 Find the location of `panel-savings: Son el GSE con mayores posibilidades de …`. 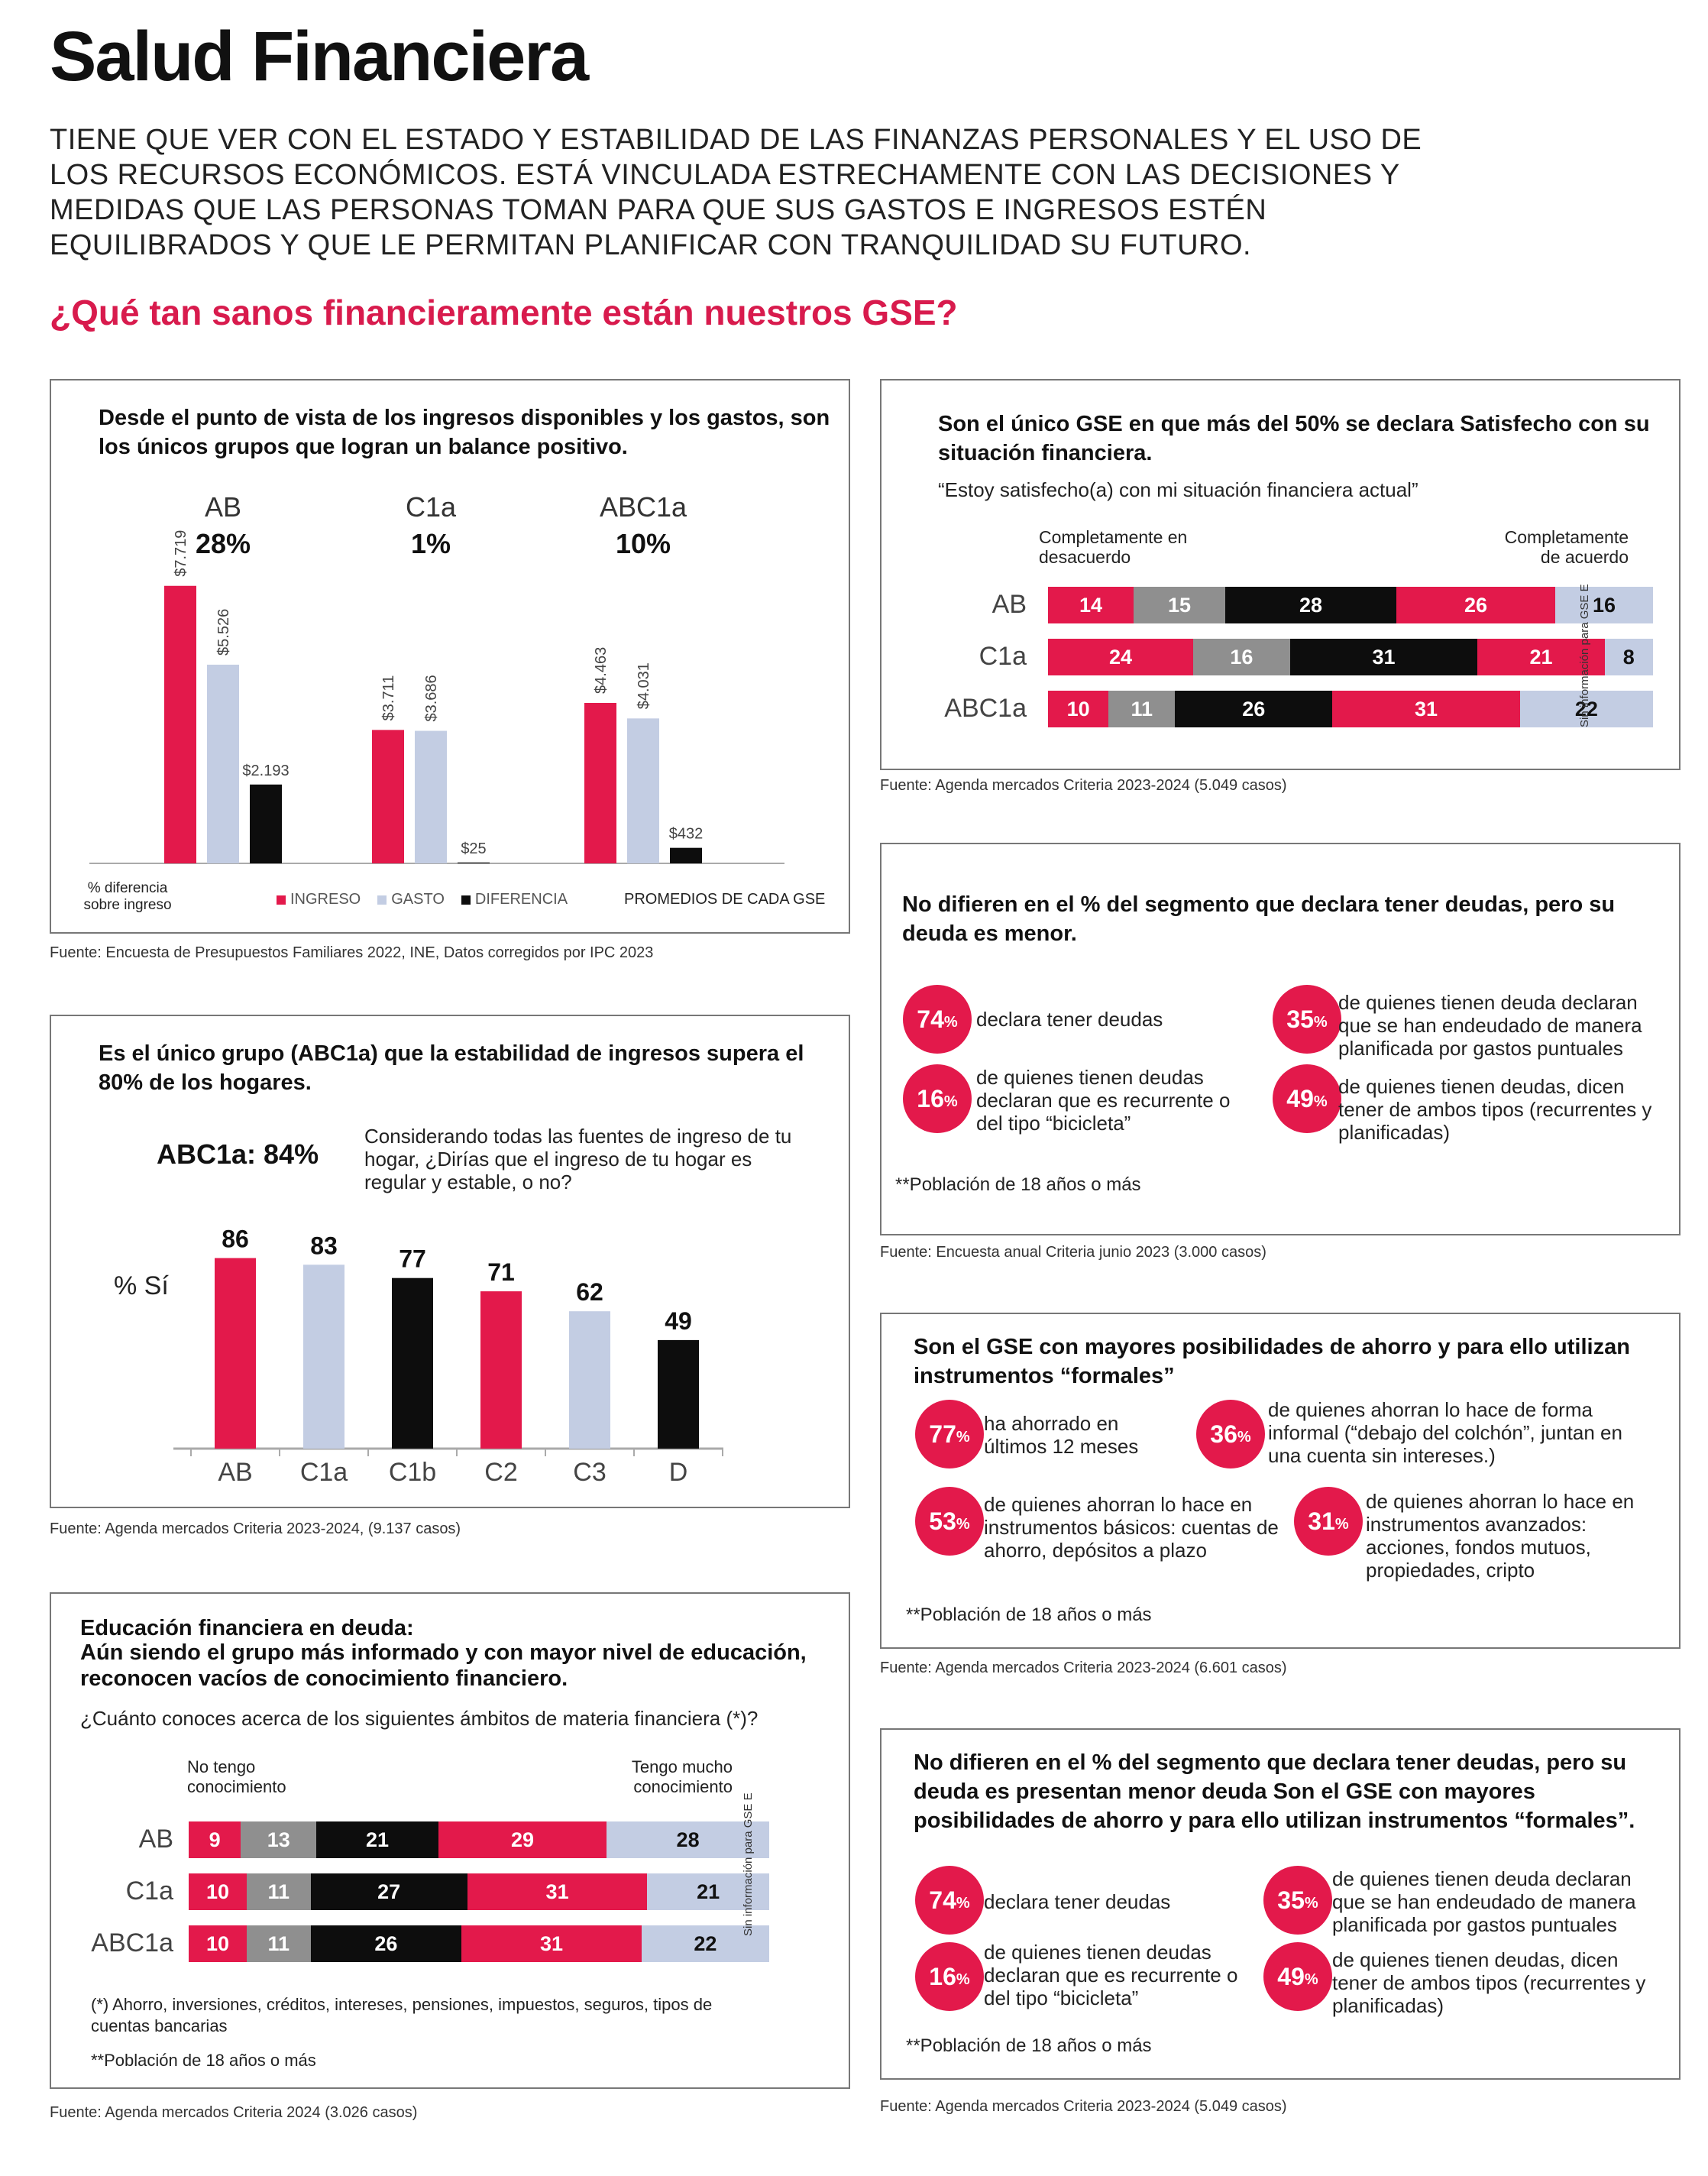

panel-savings: Son el GSE con mayores posibilidades de … is located at coordinates (1280, 1481).